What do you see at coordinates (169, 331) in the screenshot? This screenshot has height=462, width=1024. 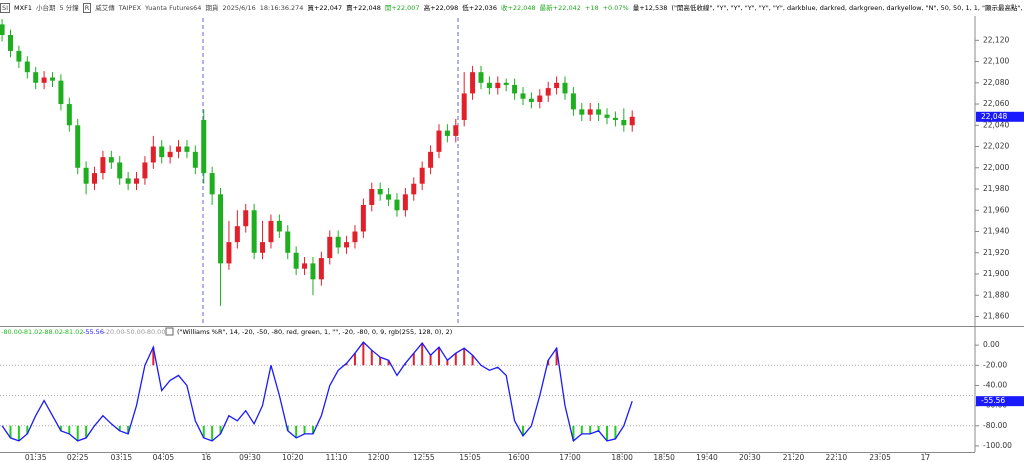 I see `close-button` at bounding box center [169, 331].